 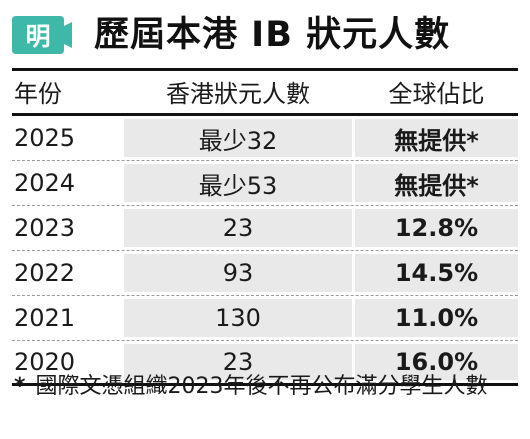 What do you see at coordinates (436, 228) in the screenshot?
I see `global-share-cell: 12.8%` at bounding box center [436, 228].